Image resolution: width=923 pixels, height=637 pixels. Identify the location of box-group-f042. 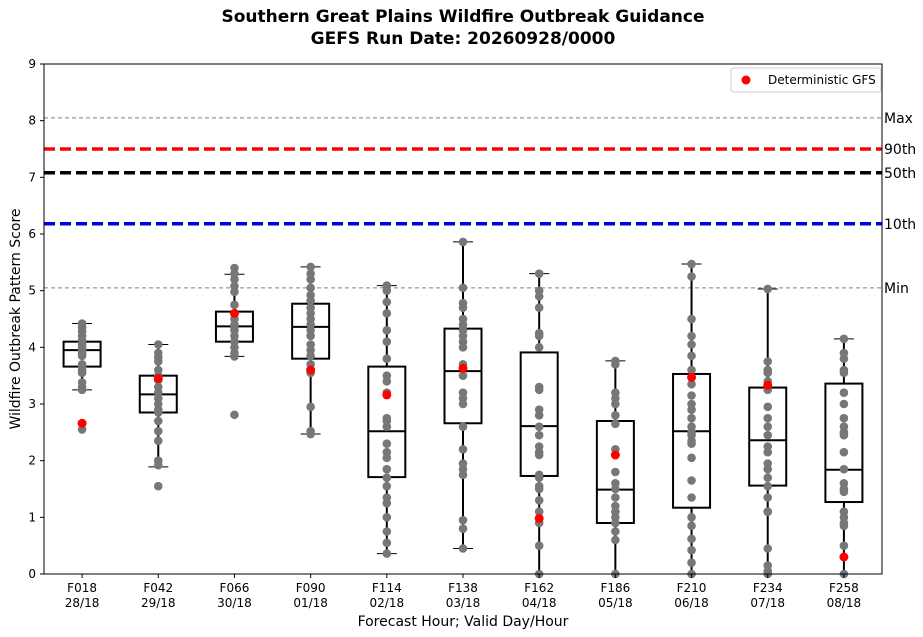
(158, 415).